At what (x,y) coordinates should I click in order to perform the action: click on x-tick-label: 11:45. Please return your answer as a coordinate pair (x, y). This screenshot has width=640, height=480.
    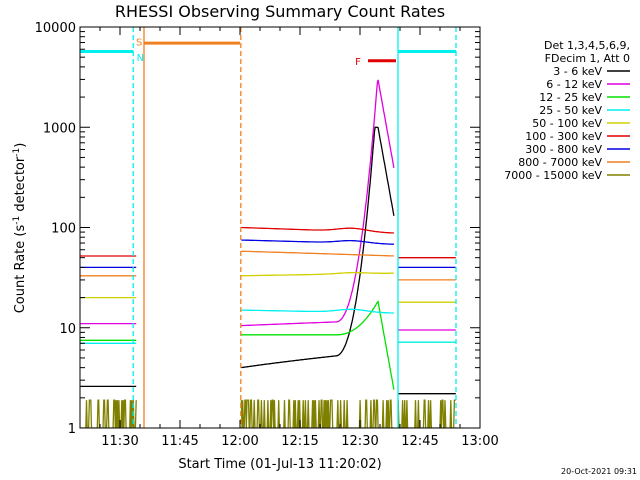
    Looking at the image, I should click on (179, 441).